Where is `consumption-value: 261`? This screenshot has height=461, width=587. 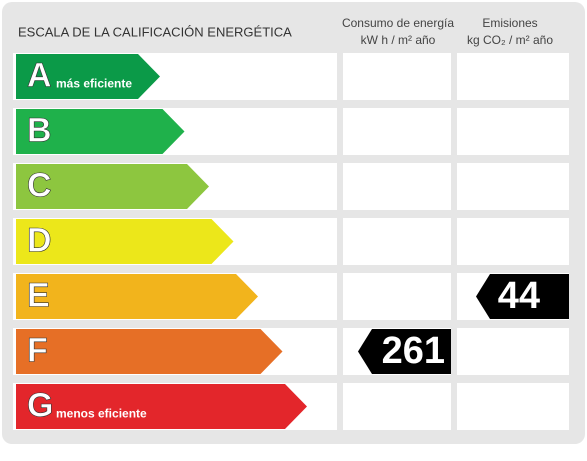
consumption-value: 261 is located at coordinates (413, 351).